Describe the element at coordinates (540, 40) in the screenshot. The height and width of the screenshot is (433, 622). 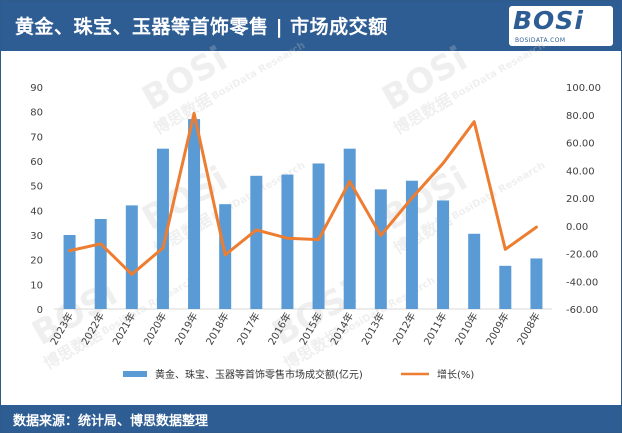
I see `logo-subtext: BOSIDATA.COM` at that location.